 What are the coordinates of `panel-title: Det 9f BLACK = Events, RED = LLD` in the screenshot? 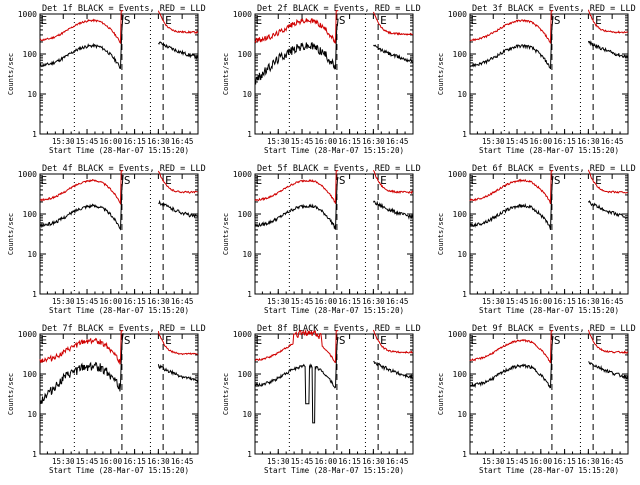 It's located at (554, 329).